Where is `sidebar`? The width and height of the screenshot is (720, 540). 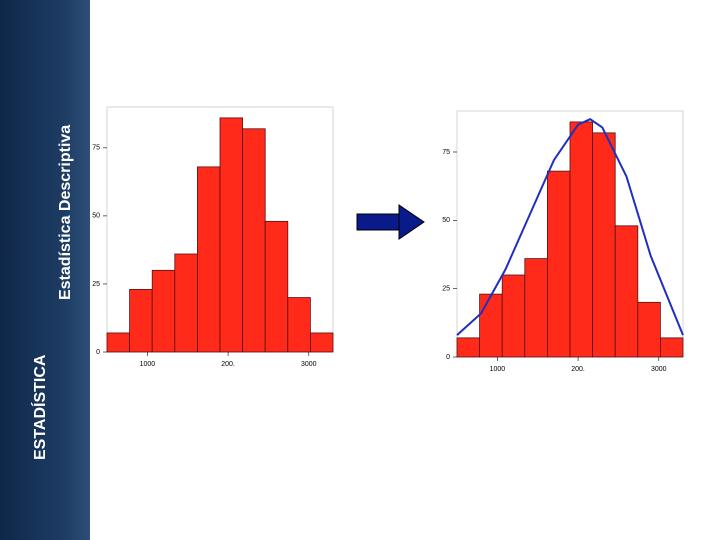
sidebar is located at coordinates (45, 270).